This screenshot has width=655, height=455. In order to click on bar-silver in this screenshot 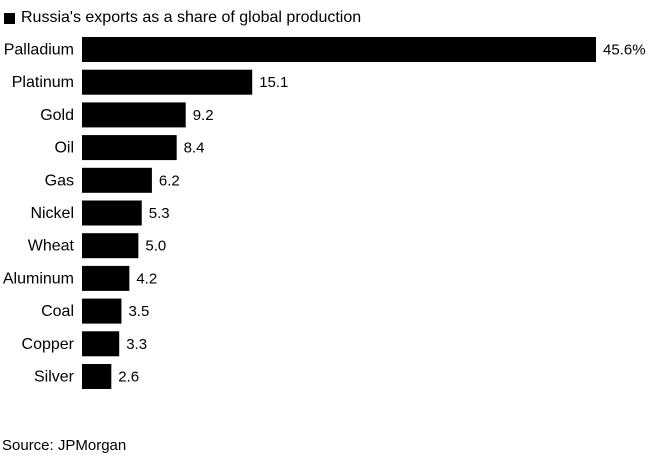, I will do `click(97, 376)`.